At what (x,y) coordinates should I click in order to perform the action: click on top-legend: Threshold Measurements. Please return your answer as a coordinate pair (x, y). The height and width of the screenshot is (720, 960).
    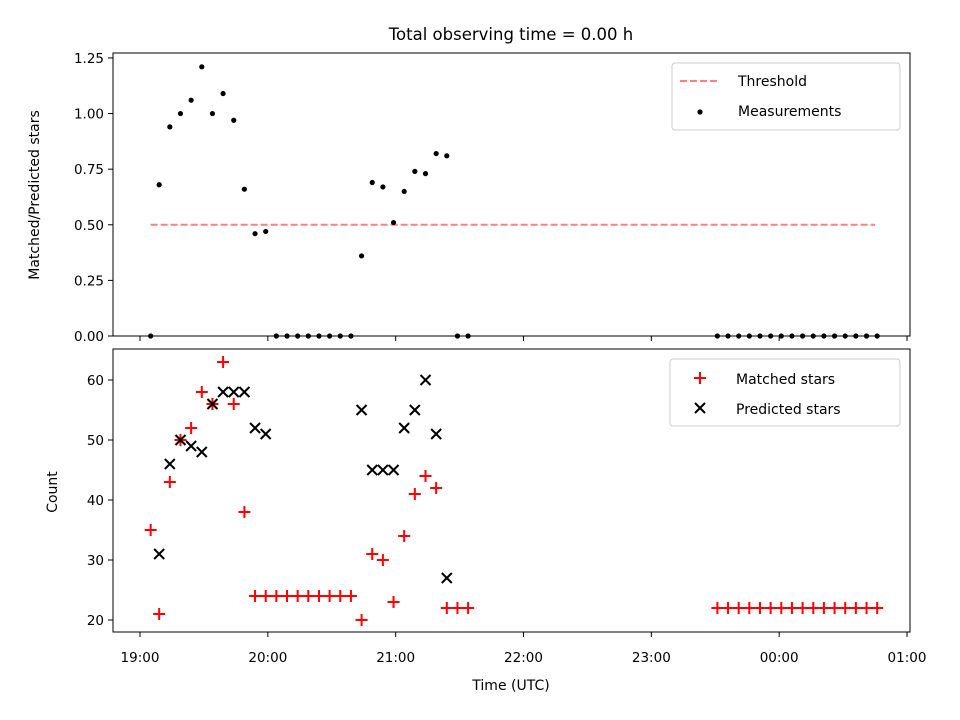
    Looking at the image, I should click on (786, 96).